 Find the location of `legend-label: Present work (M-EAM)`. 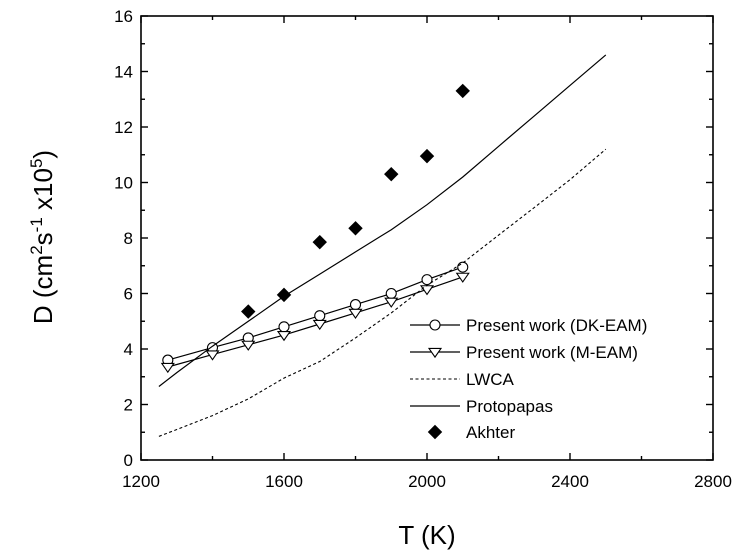

legend-label: Present work (M-EAM) is located at coordinates (552, 352).